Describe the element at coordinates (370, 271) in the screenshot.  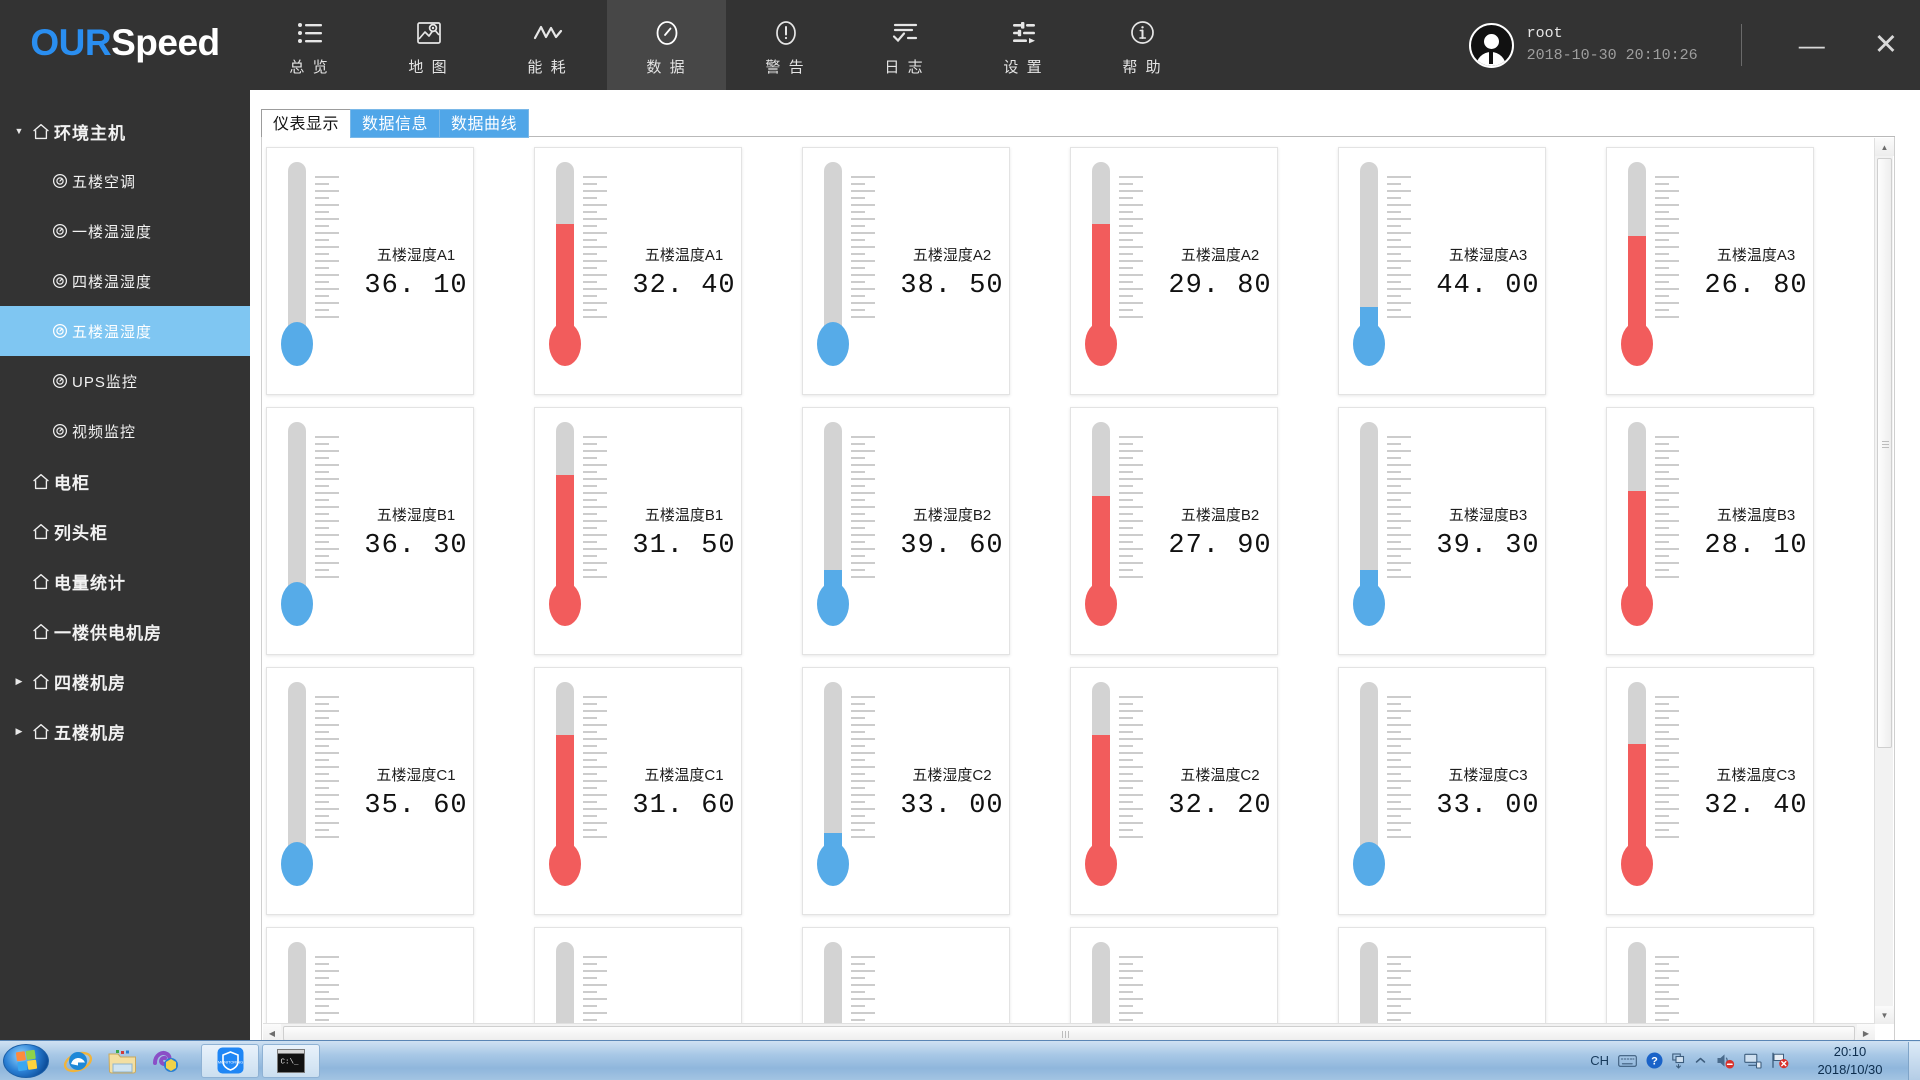
I see `gauge-card: 五楼湿度A1 36. 10` at that location.